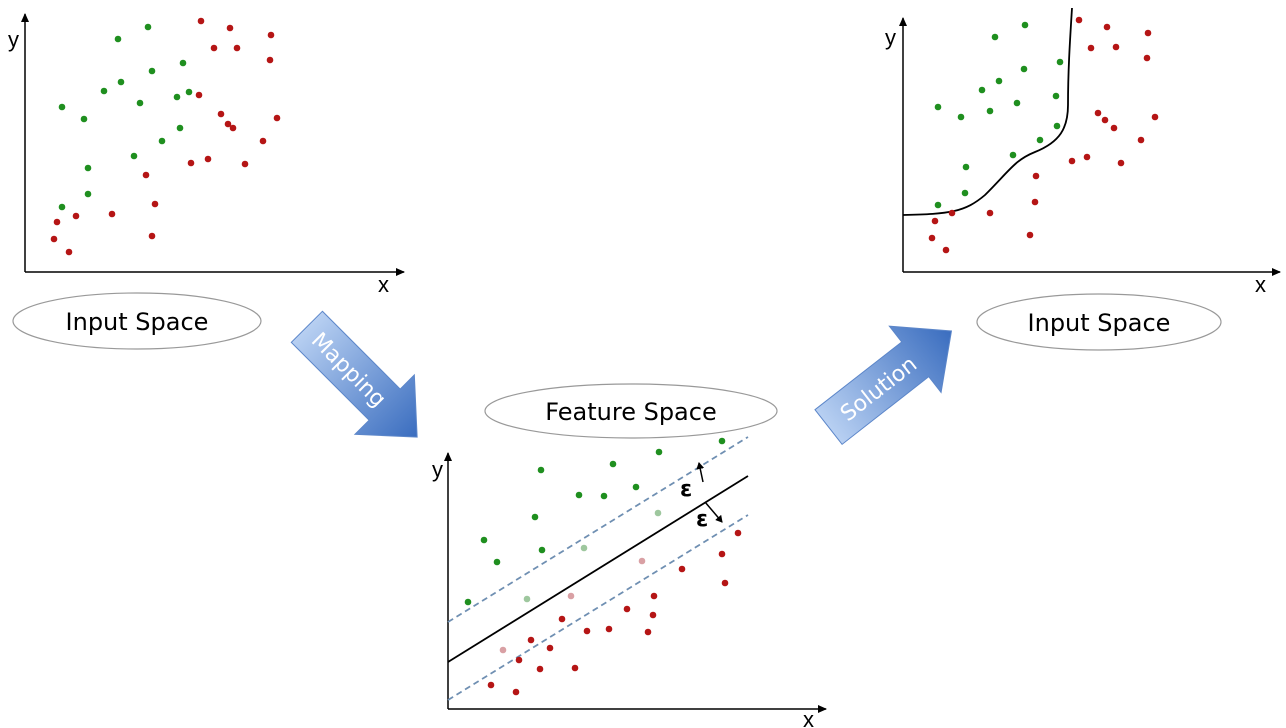  I want to click on left-caption-oval: Input Space, so click(137, 321).